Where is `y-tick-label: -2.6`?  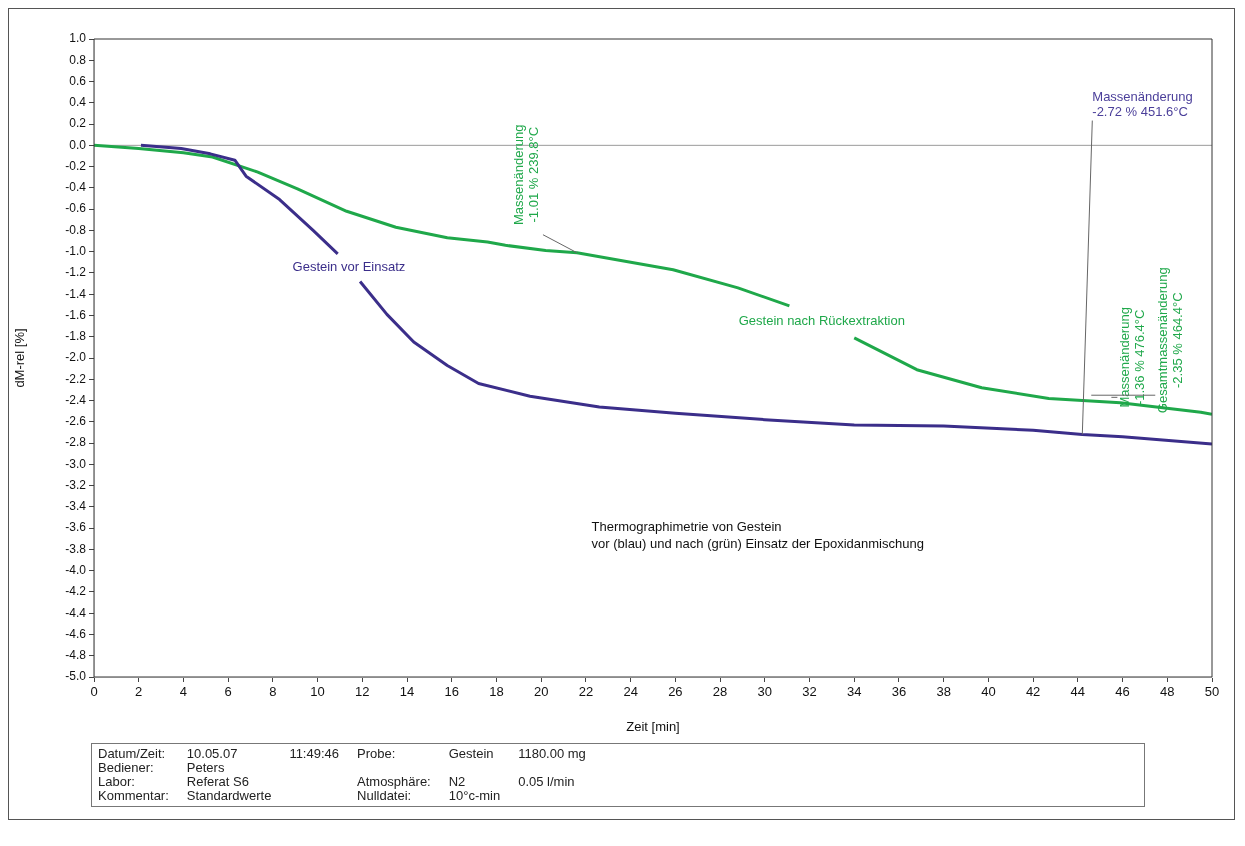
y-tick-label: -2.6 is located at coordinates (76, 421).